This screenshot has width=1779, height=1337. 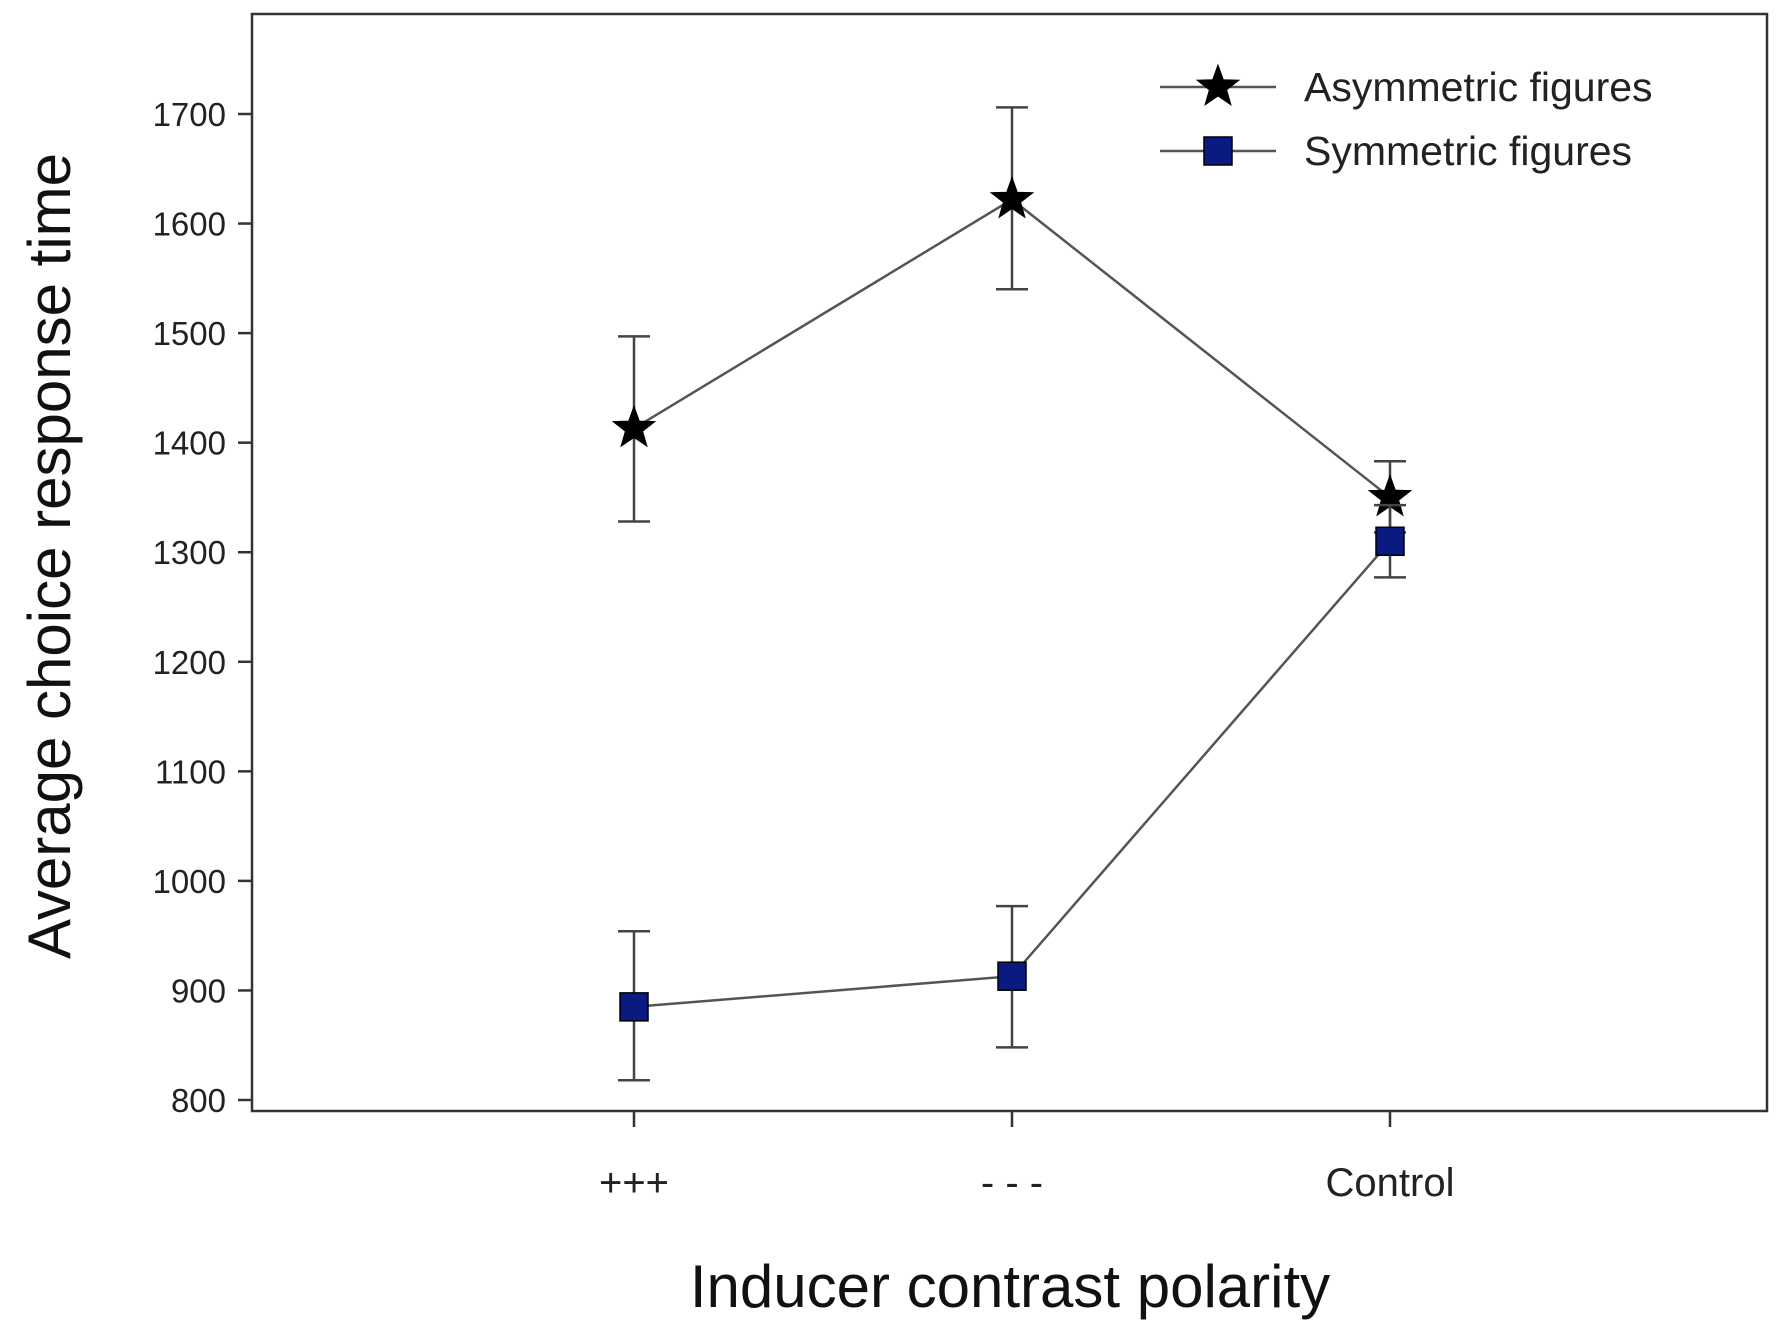 What do you see at coordinates (189, 224) in the screenshot?
I see `y-tick-label: 1600` at bounding box center [189, 224].